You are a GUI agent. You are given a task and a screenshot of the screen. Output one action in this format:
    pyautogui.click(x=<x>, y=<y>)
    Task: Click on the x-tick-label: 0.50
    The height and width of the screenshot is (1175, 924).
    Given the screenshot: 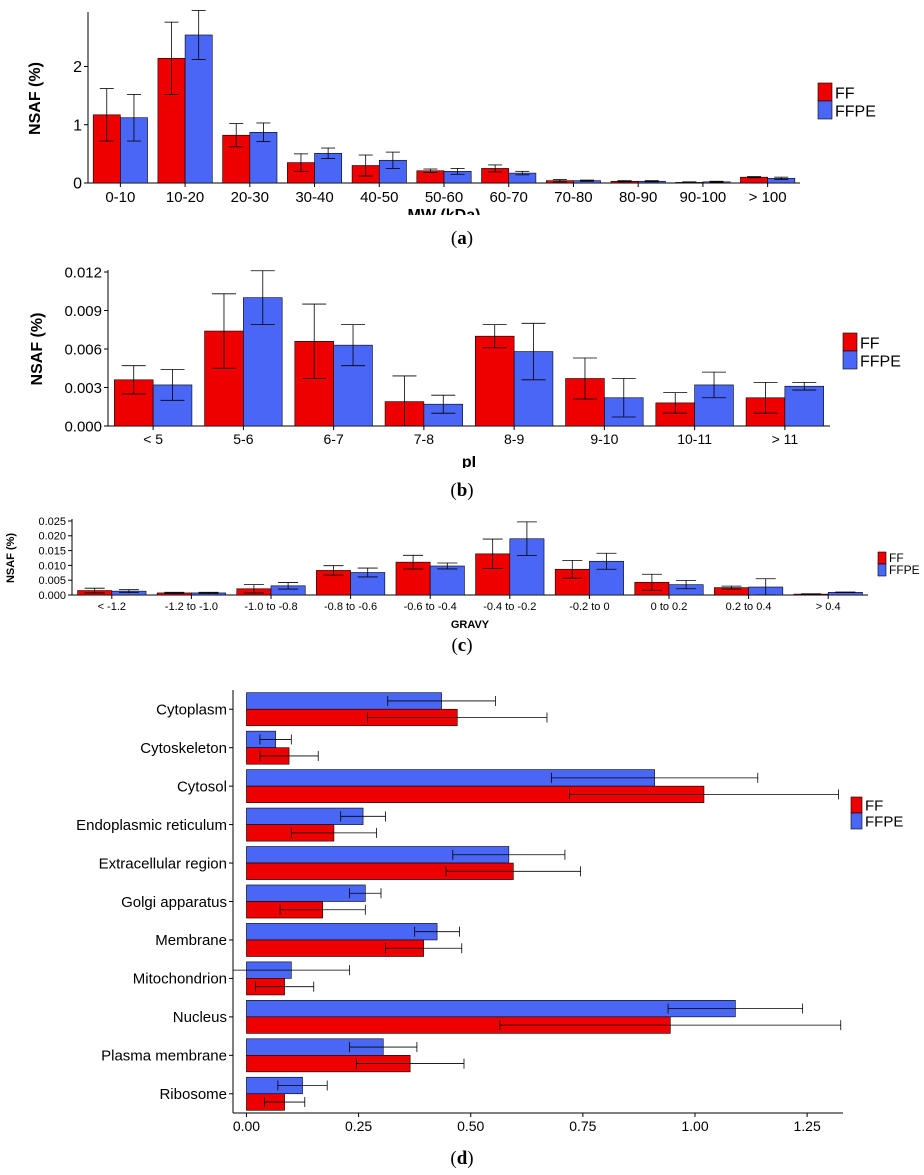 What is the action you would take?
    pyautogui.click(x=470, y=1126)
    